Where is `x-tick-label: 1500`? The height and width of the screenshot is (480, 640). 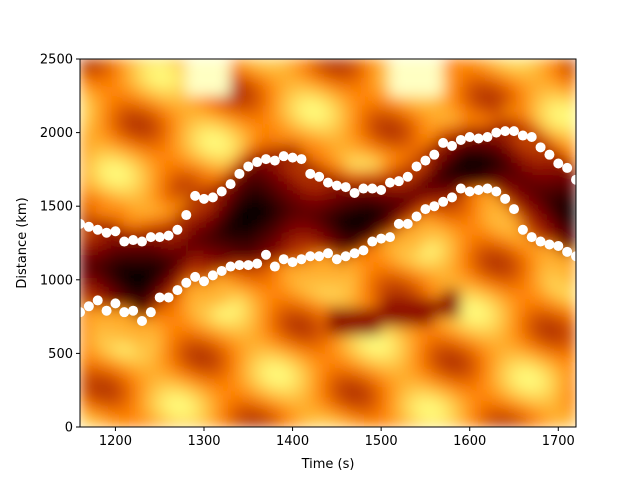 x-tick-label: 1500 is located at coordinates (381, 441).